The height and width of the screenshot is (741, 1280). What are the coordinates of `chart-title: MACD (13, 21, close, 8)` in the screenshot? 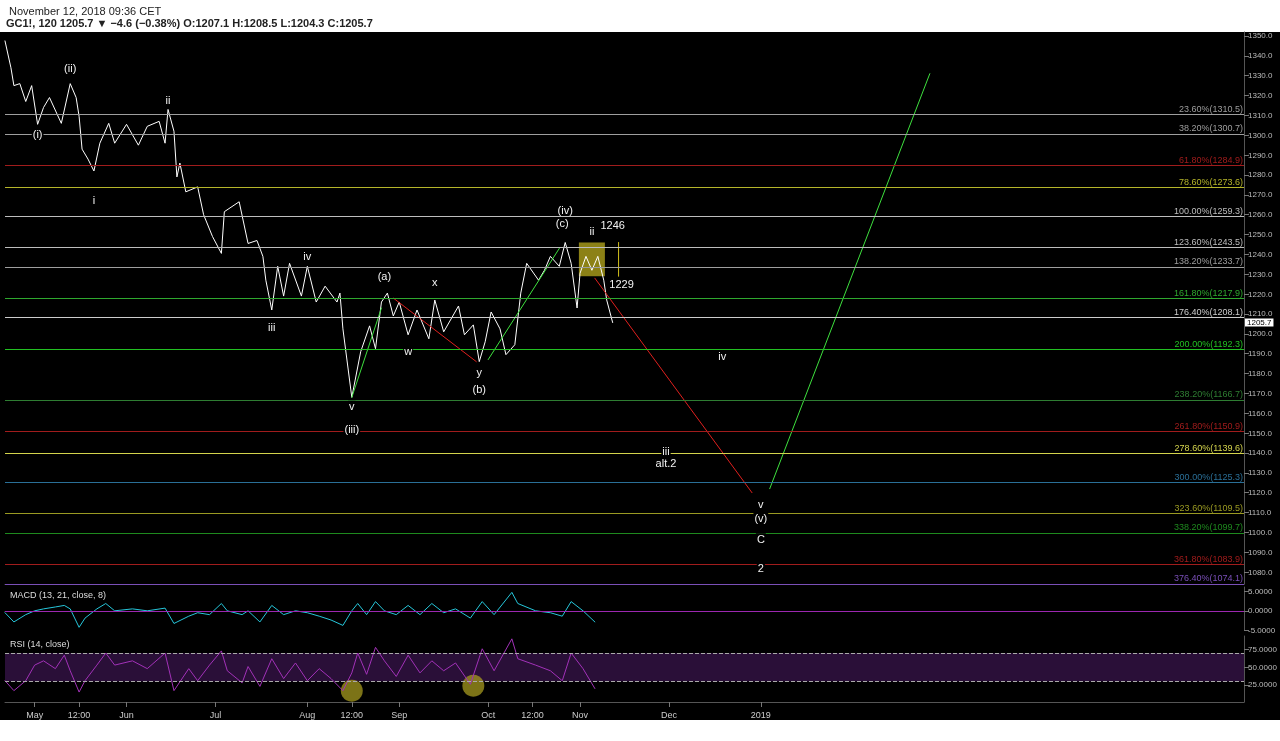 It's located at (58, 594).